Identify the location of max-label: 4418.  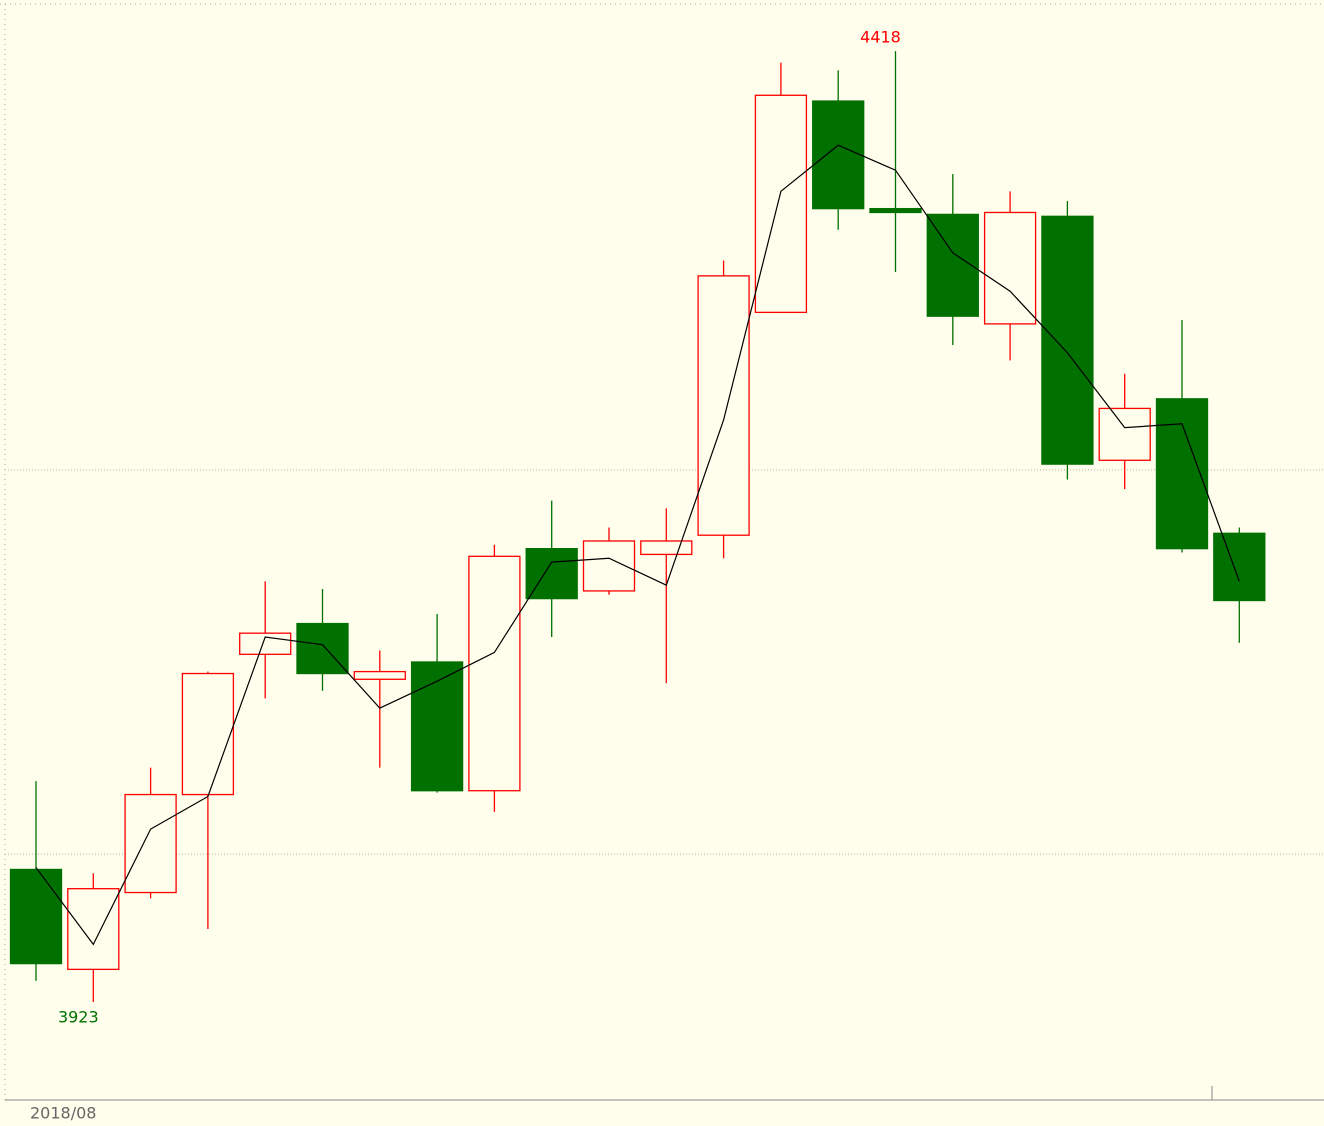
(880, 37).